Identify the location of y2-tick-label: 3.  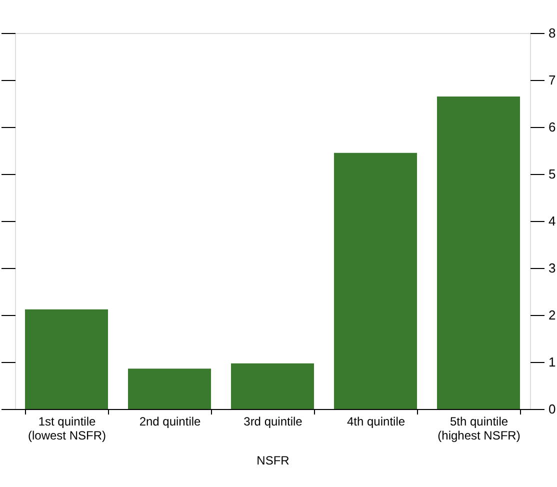
(552, 268).